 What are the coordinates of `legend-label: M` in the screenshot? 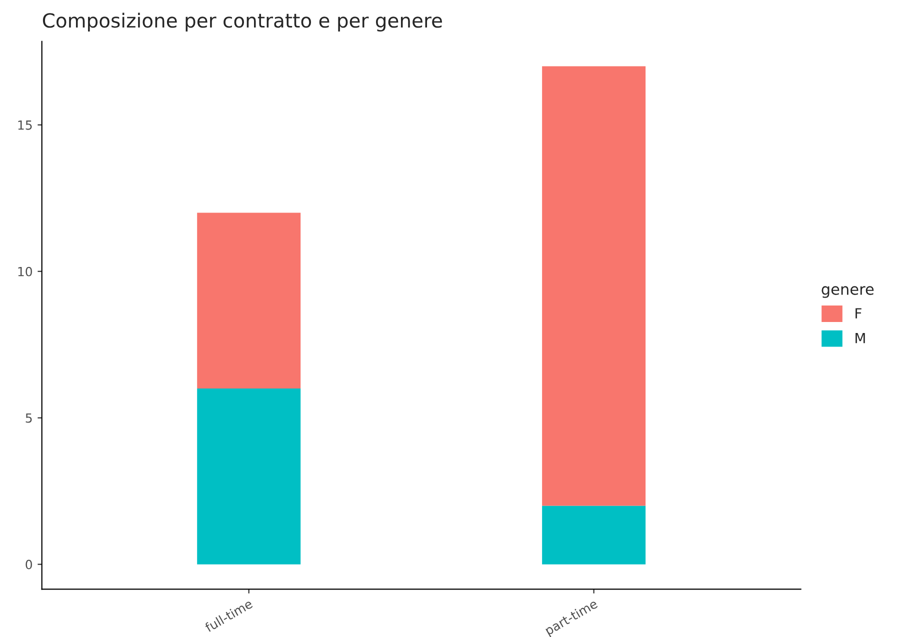 It's located at (860, 338).